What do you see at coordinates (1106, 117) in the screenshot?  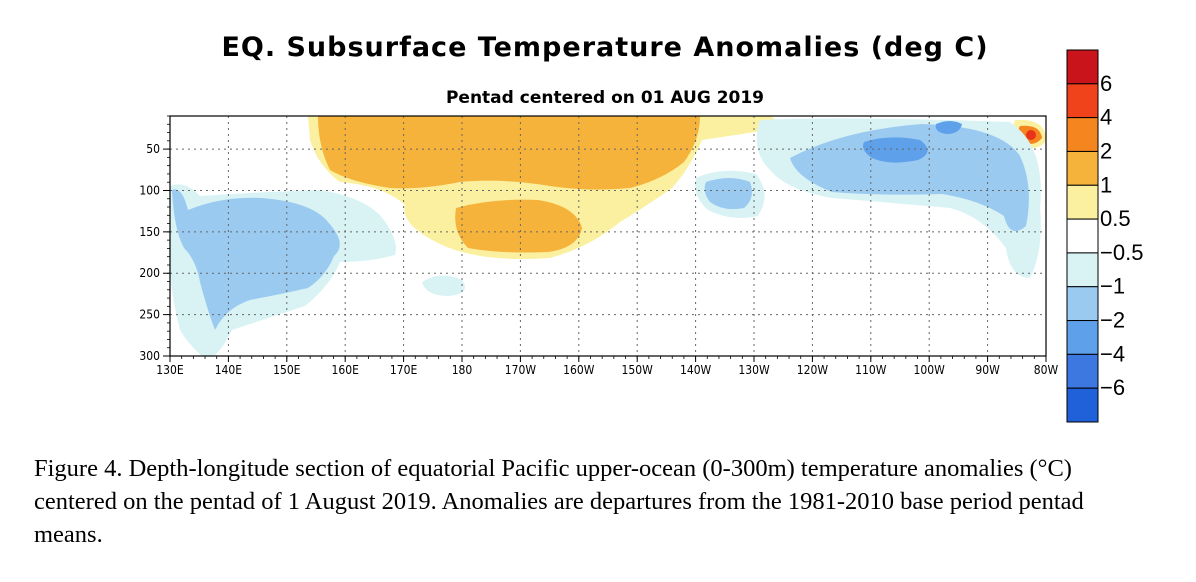 I see `colorbar-label: 4` at bounding box center [1106, 117].